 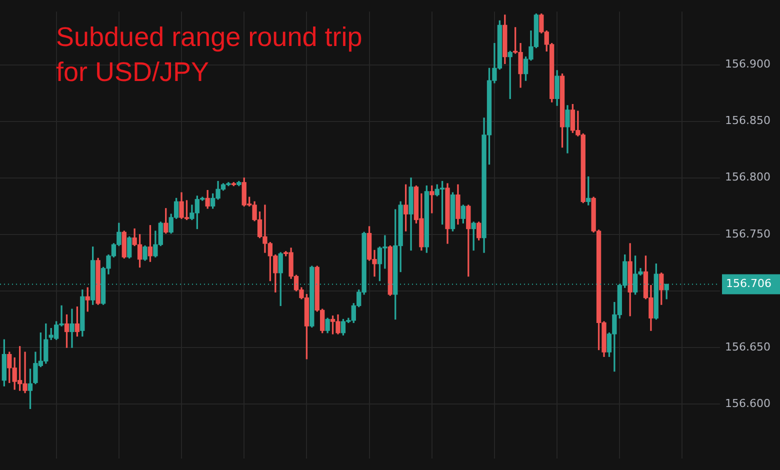 What do you see at coordinates (749, 283) in the screenshot?
I see `ref-line-label: 156.706` at bounding box center [749, 283].